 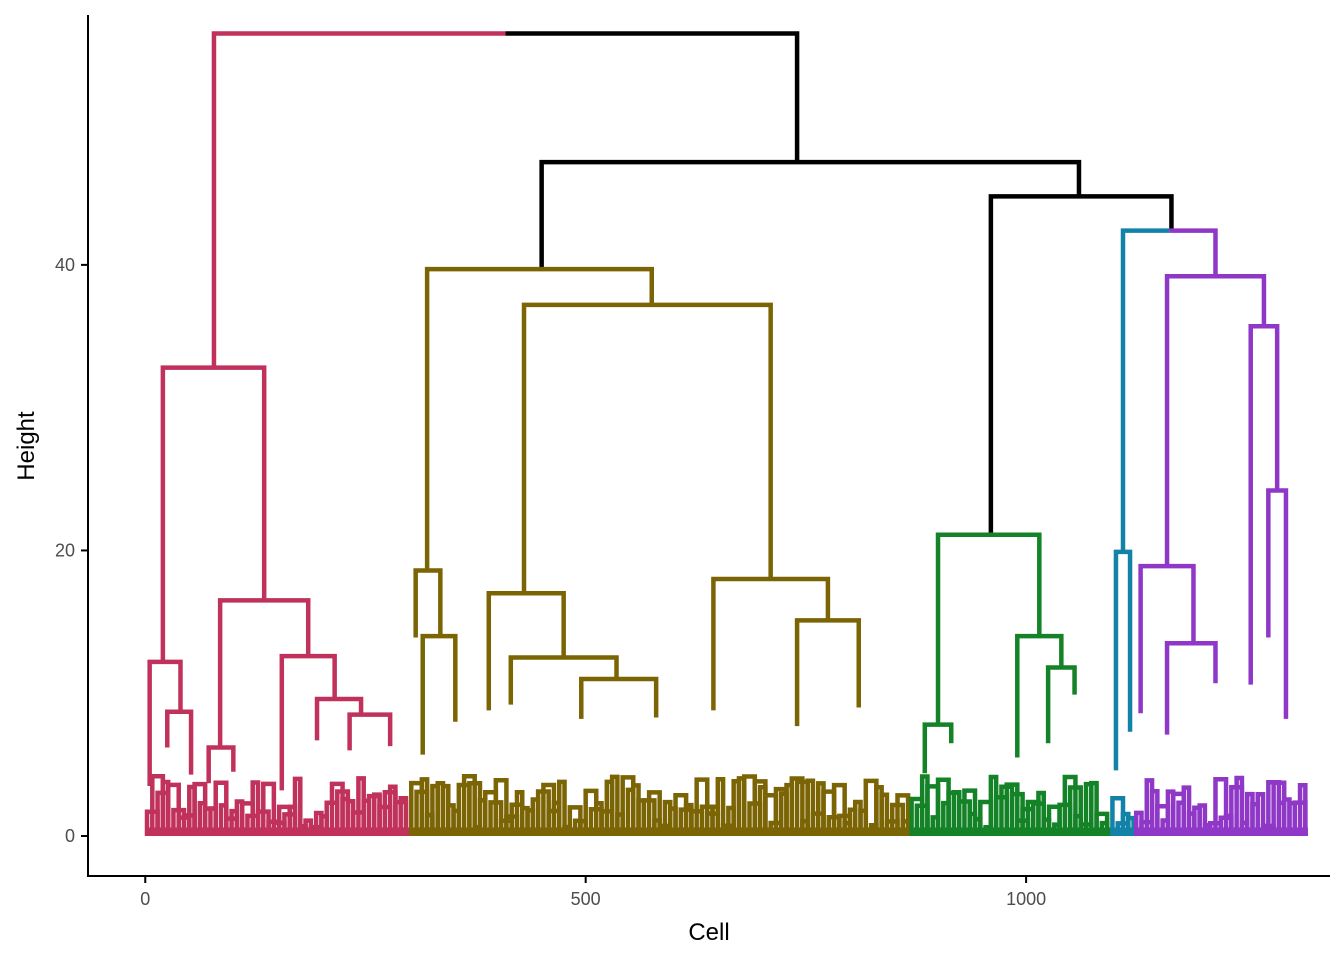 I want to click on y-tick-label: 0, so click(x=70, y=836).